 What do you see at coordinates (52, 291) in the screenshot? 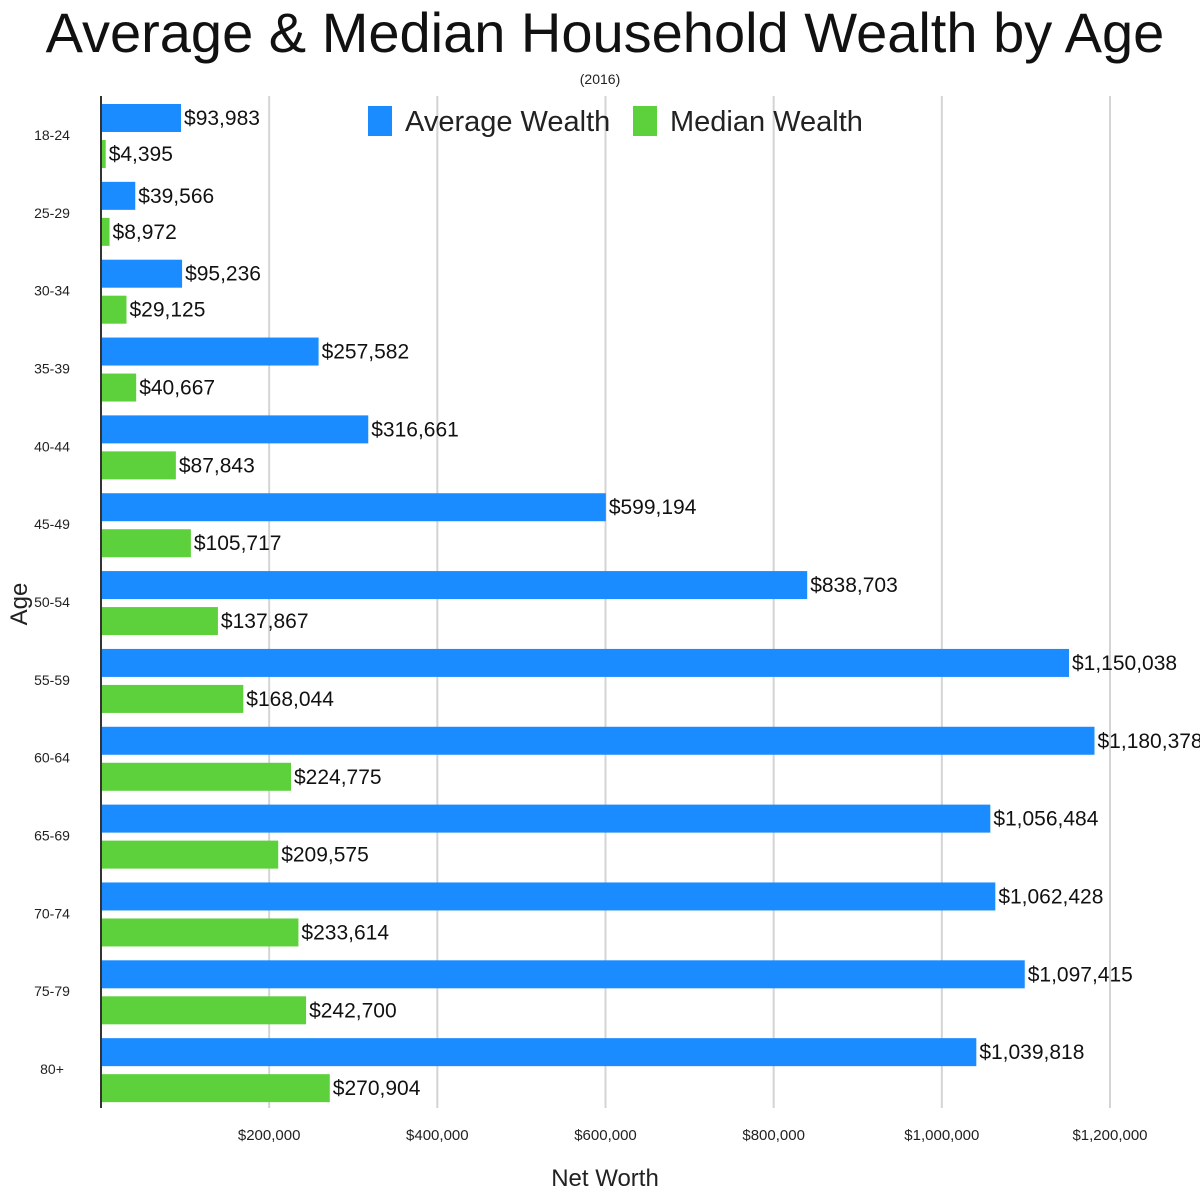
I see `category-label: 30-34` at bounding box center [52, 291].